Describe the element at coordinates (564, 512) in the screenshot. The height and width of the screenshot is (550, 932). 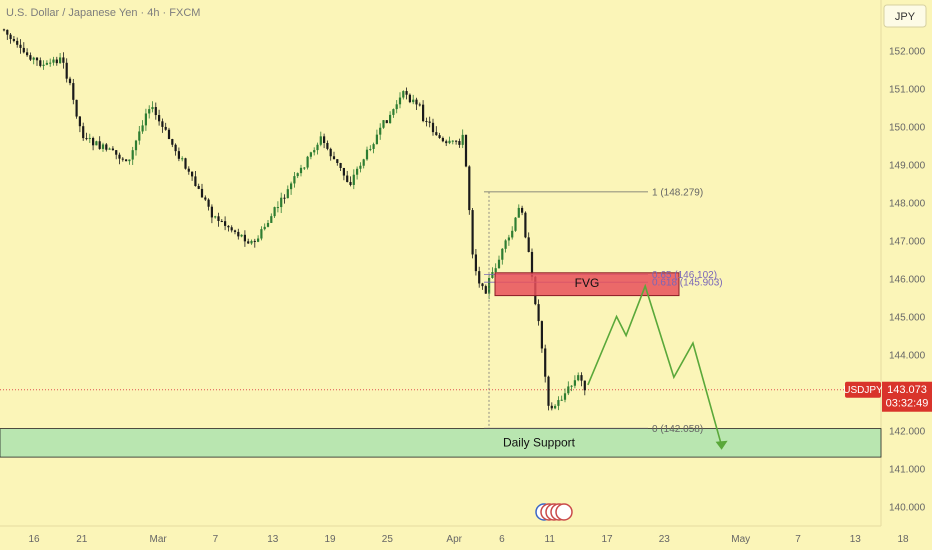
I see `event-flag-icon` at that location.